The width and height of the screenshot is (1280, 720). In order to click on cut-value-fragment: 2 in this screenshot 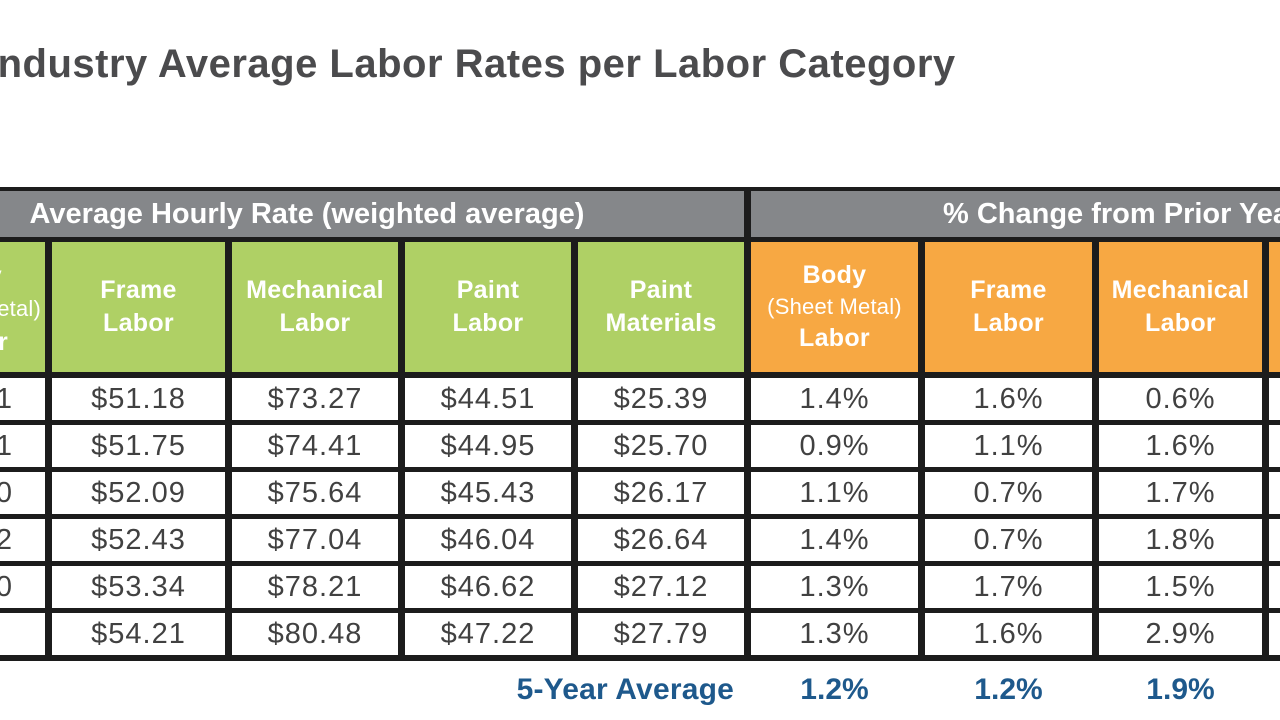, I will do `click(6, 539)`.